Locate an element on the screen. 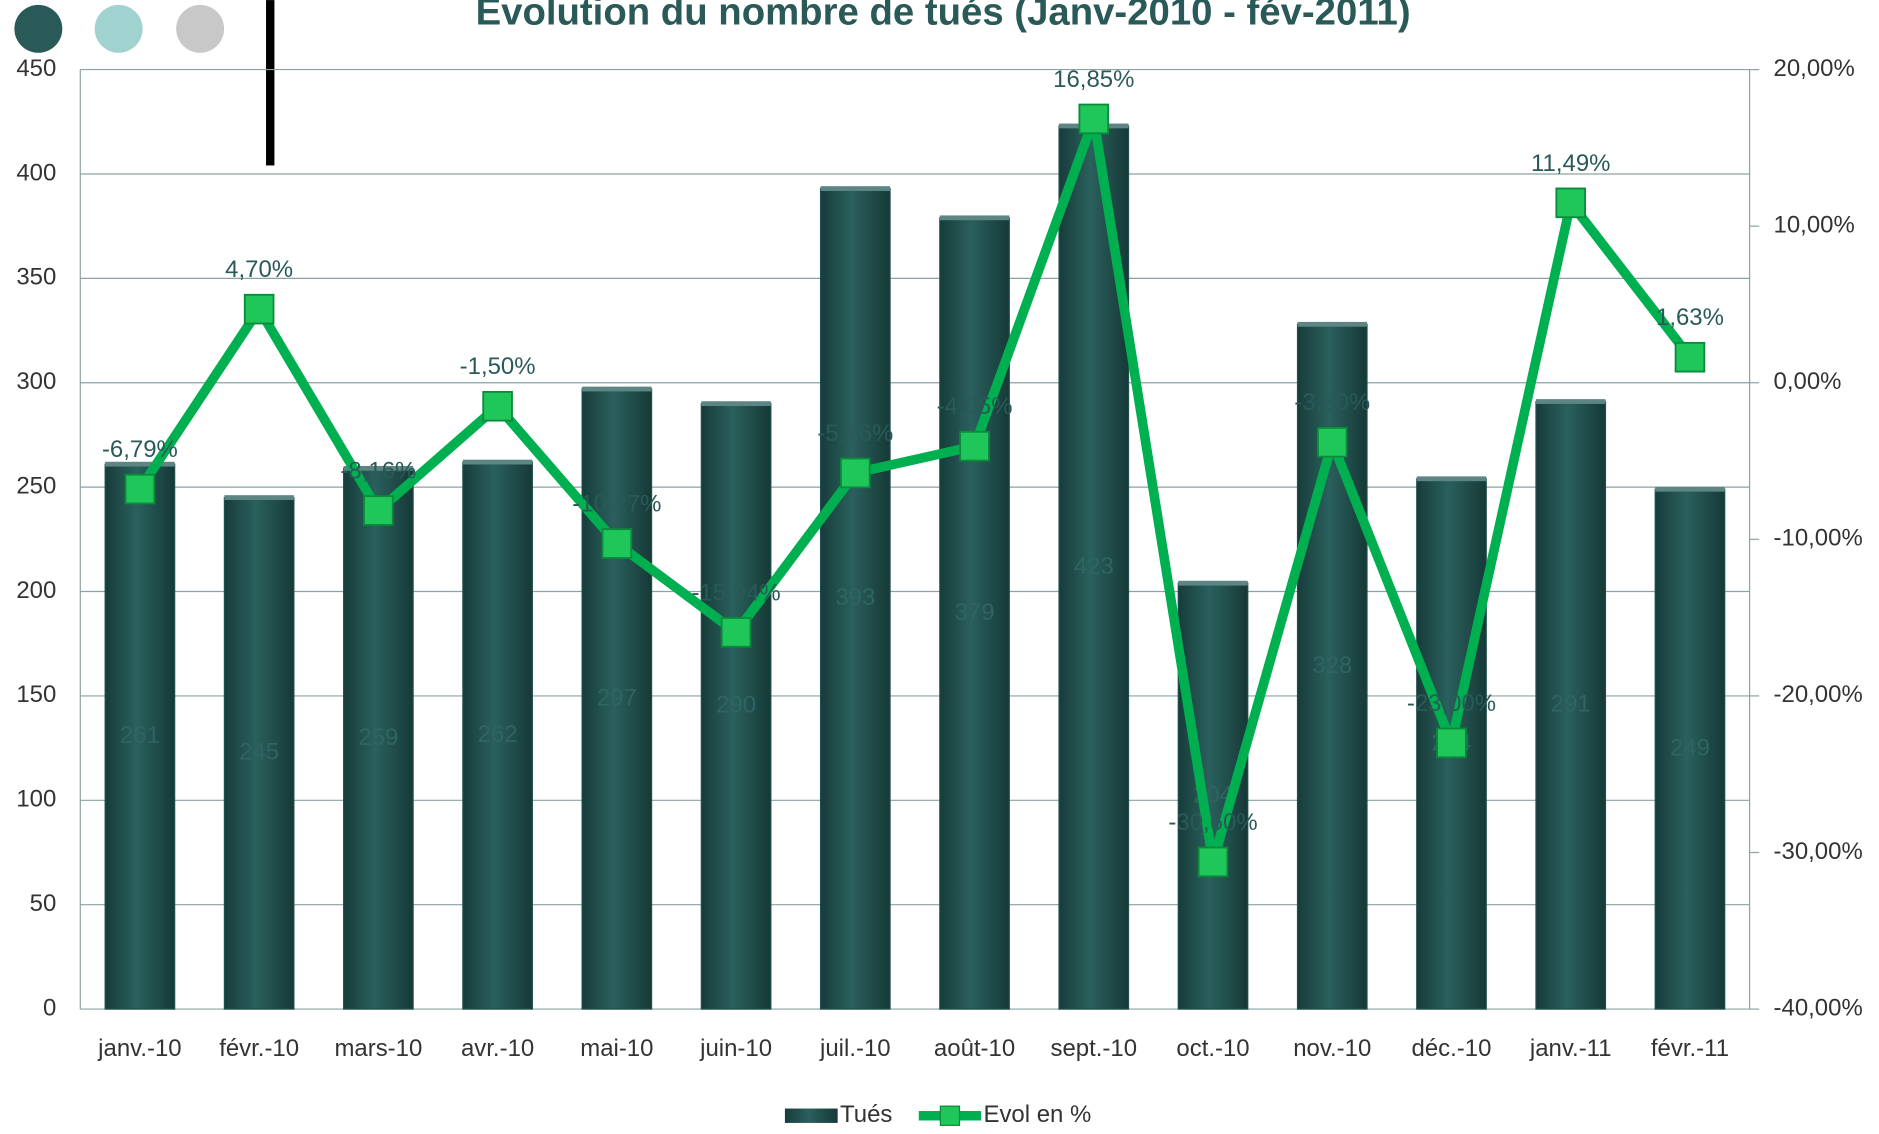 This screenshot has width=1879, height=1134. y-tick-label: 0 is located at coordinates (49, 1007).